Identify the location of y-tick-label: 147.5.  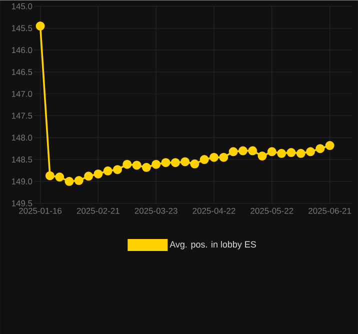
(22, 115).